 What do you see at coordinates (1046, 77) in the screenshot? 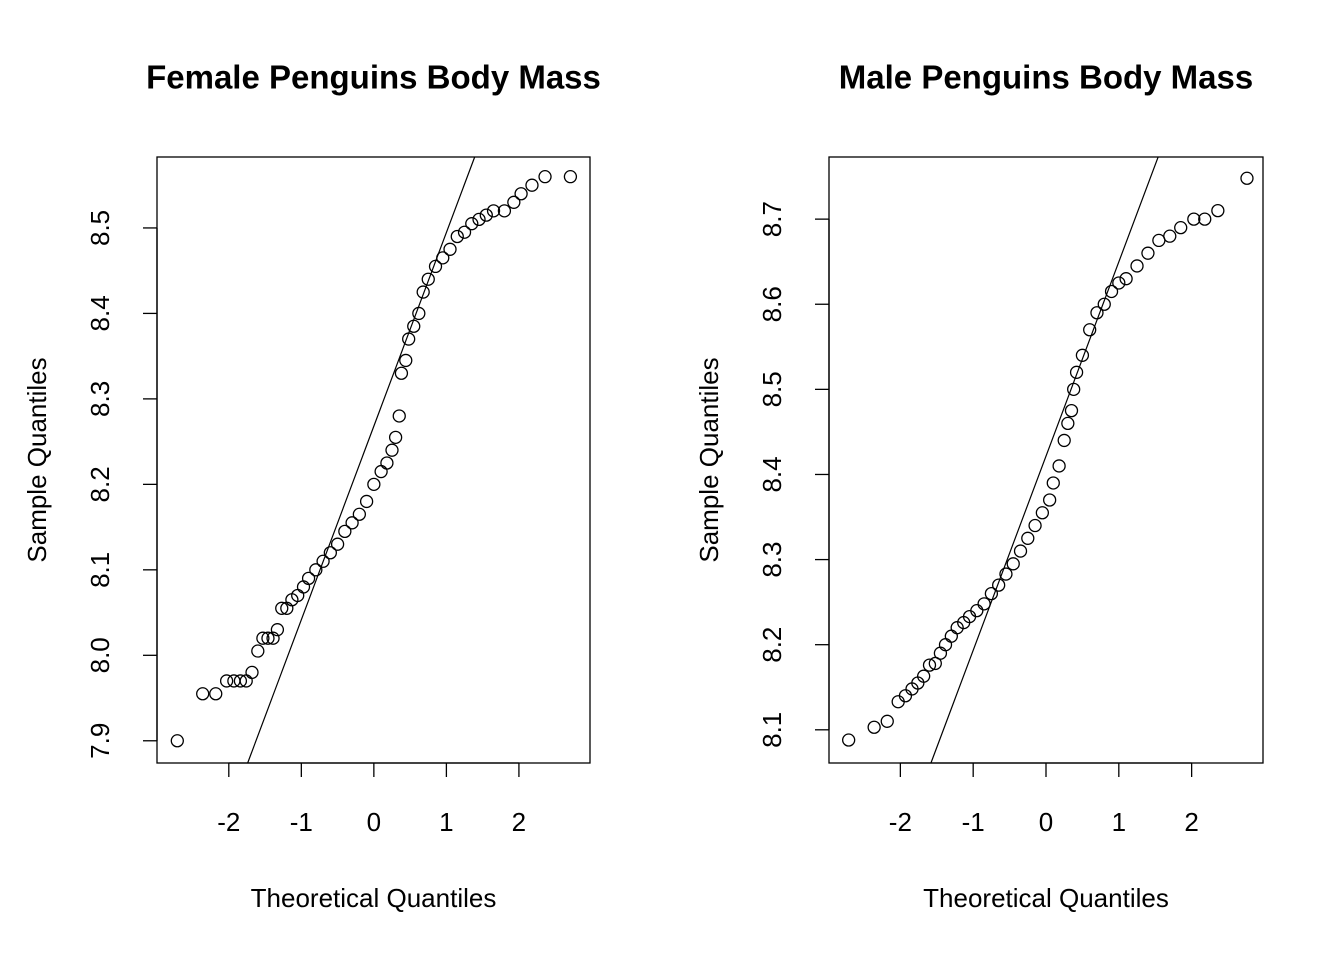
I see `chart-title: Male Penguins Body Mass` at bounding box center [1046, 77].